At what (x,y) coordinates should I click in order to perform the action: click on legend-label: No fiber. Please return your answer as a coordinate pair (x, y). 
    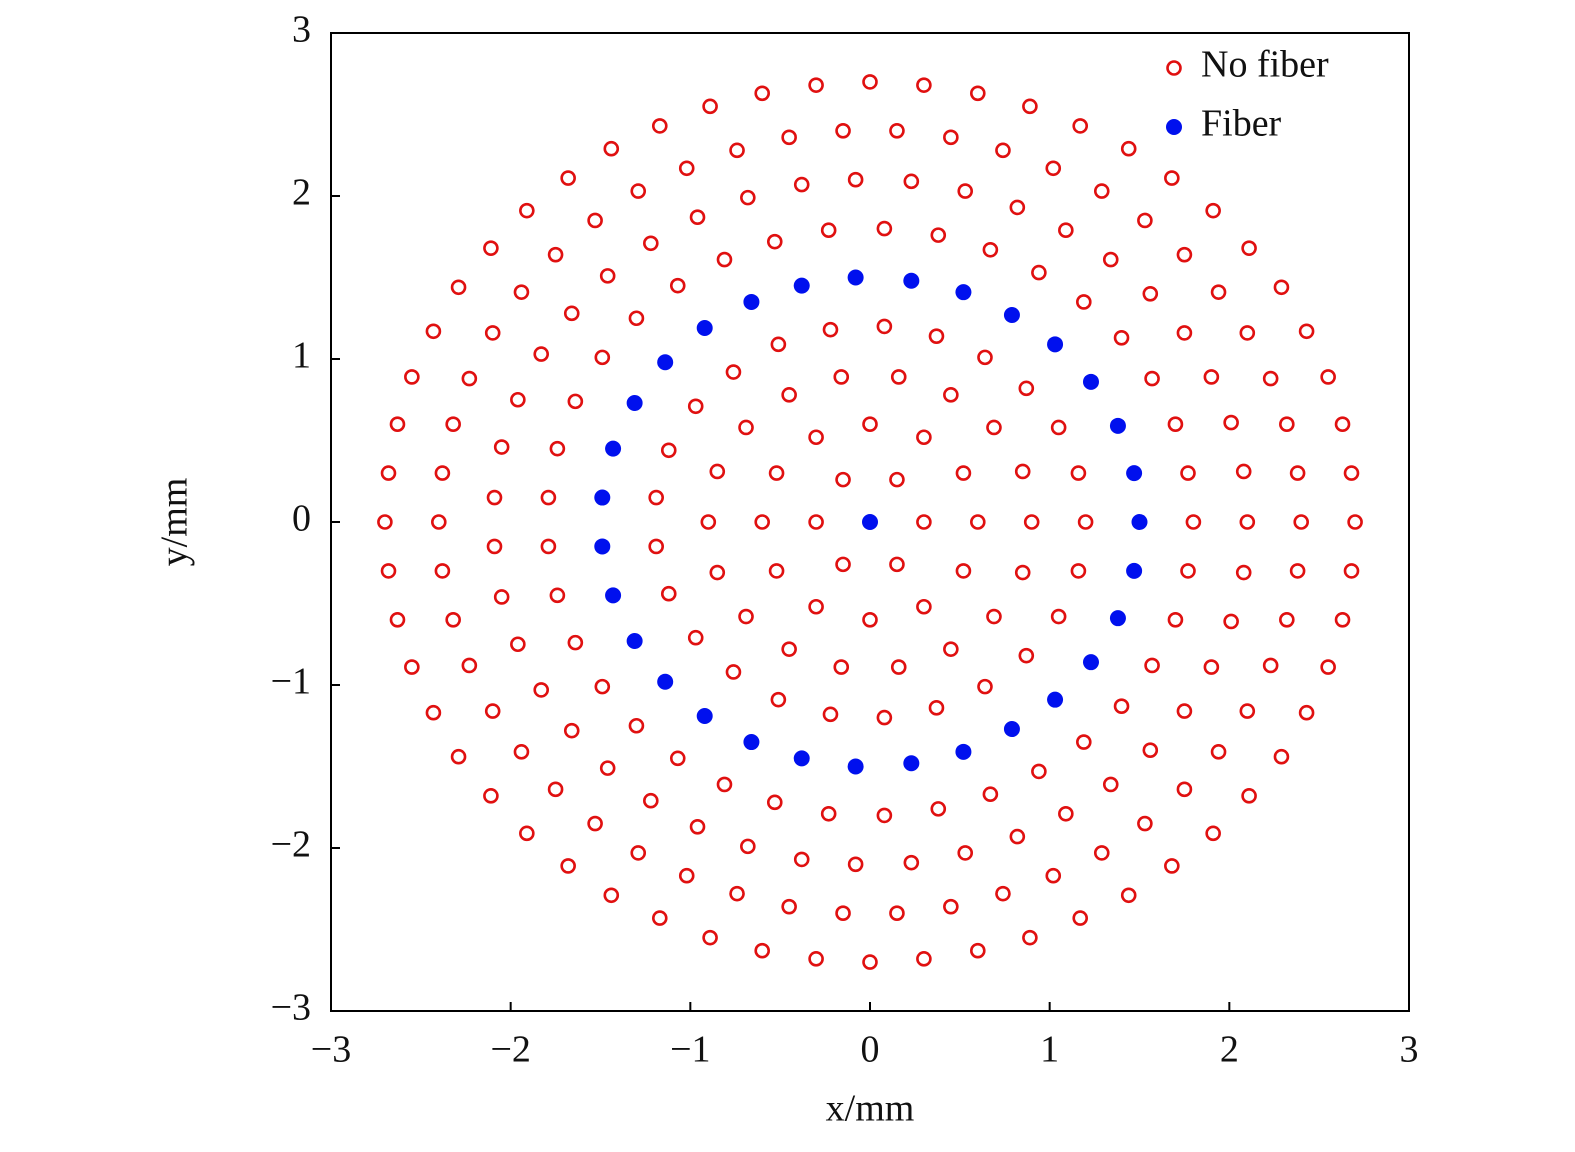
    Looking at the image, I should click on (1265, 65).